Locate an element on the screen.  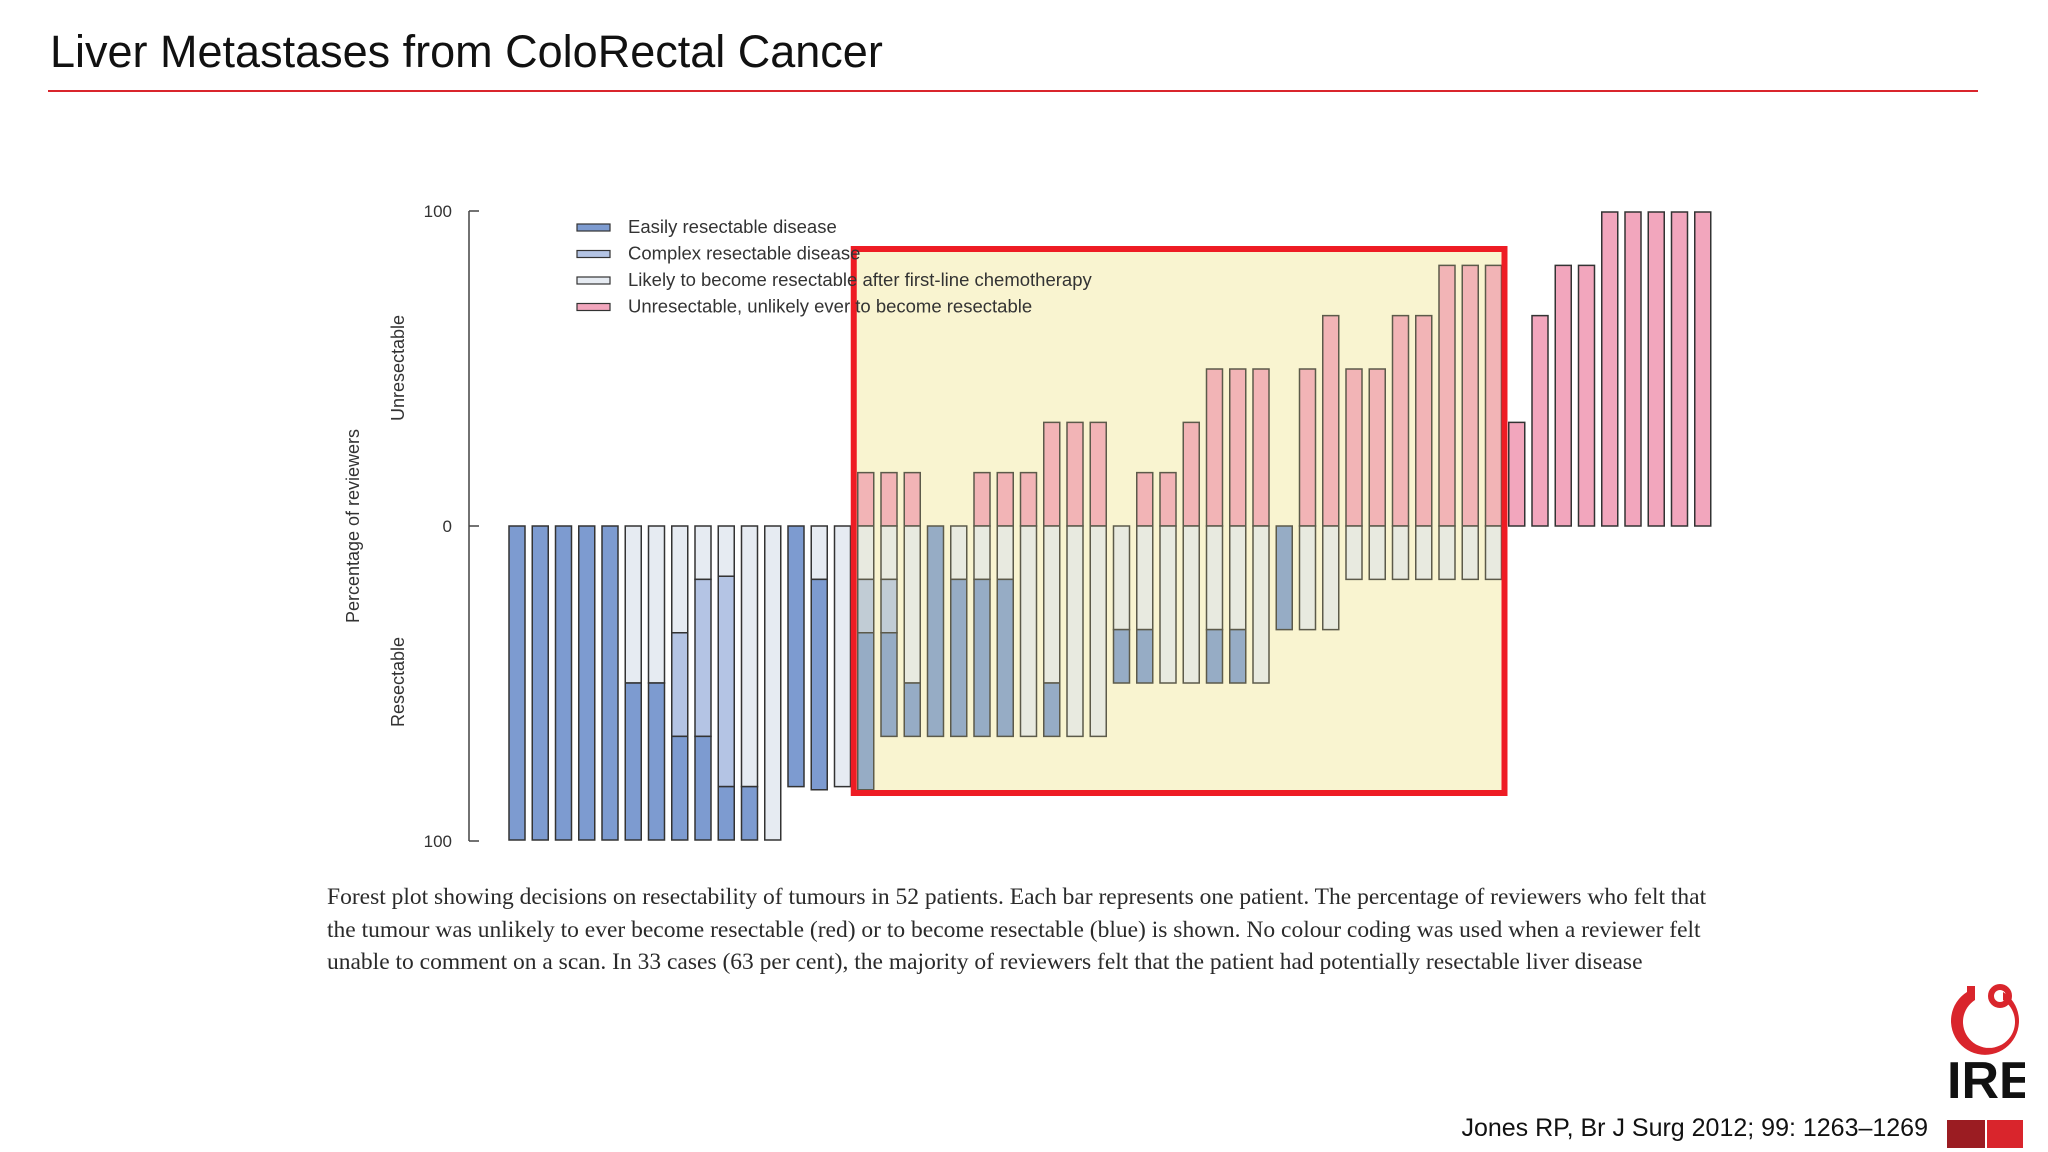
title-divider is located at coordinates (1013, 91).